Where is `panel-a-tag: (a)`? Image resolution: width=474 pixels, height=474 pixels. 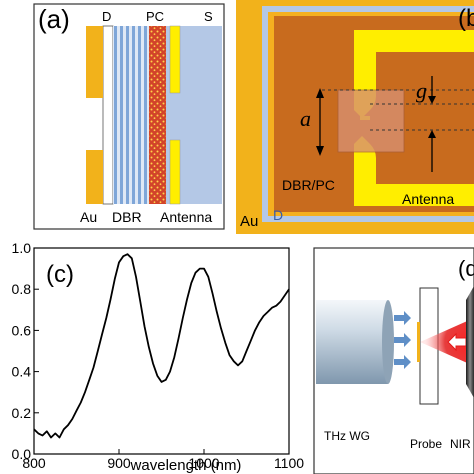
panel-a-tag: (a) is located at coordinates (54, 19).